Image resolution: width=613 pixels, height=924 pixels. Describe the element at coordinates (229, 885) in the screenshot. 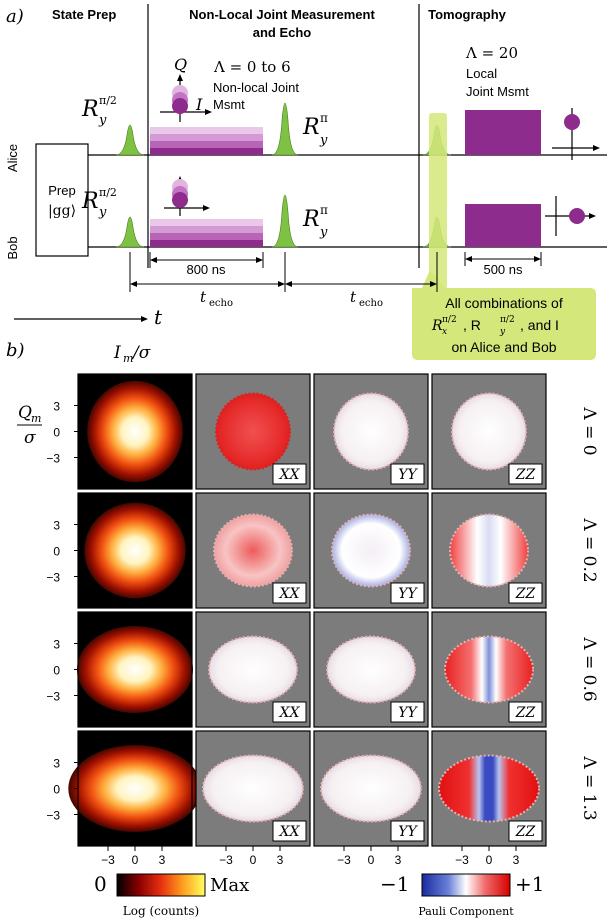

I see `colorbar-log-max: Max` at that location.